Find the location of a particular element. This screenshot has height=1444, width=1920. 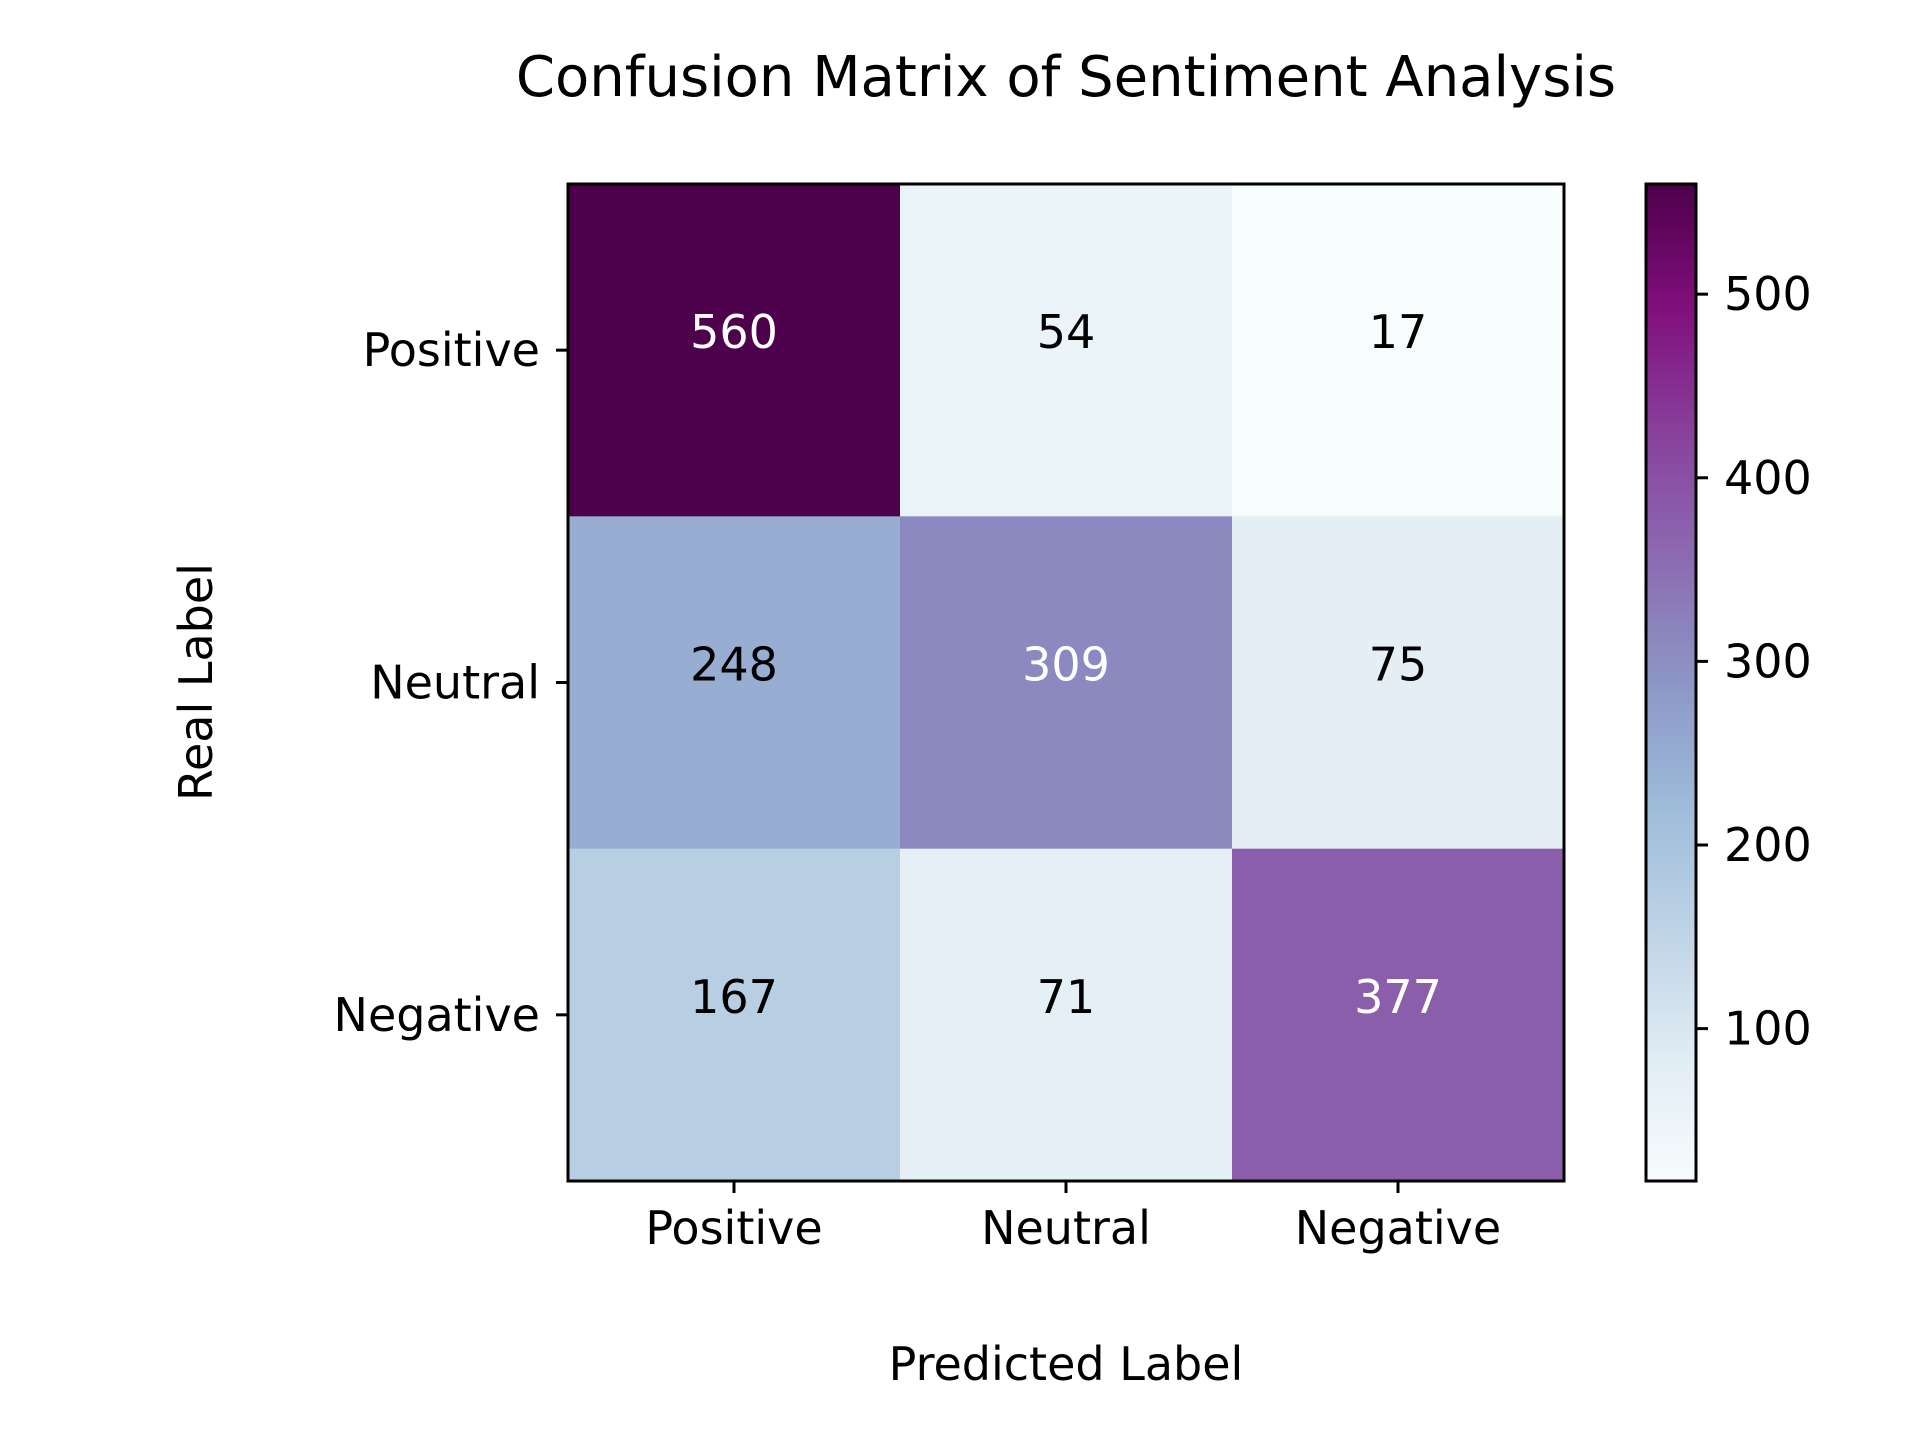

x-axis-ticks: Positive Neutral Negative is located at coordinates (1073, 1218).